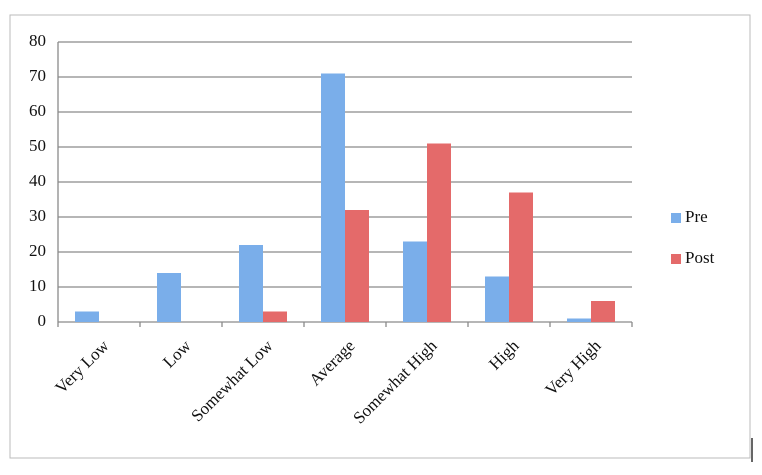 This screenshot has width=762, height=475. Describe the element at coordinates (37, 215) in the screenshot. I see `y-tick-label: 30` at that location.